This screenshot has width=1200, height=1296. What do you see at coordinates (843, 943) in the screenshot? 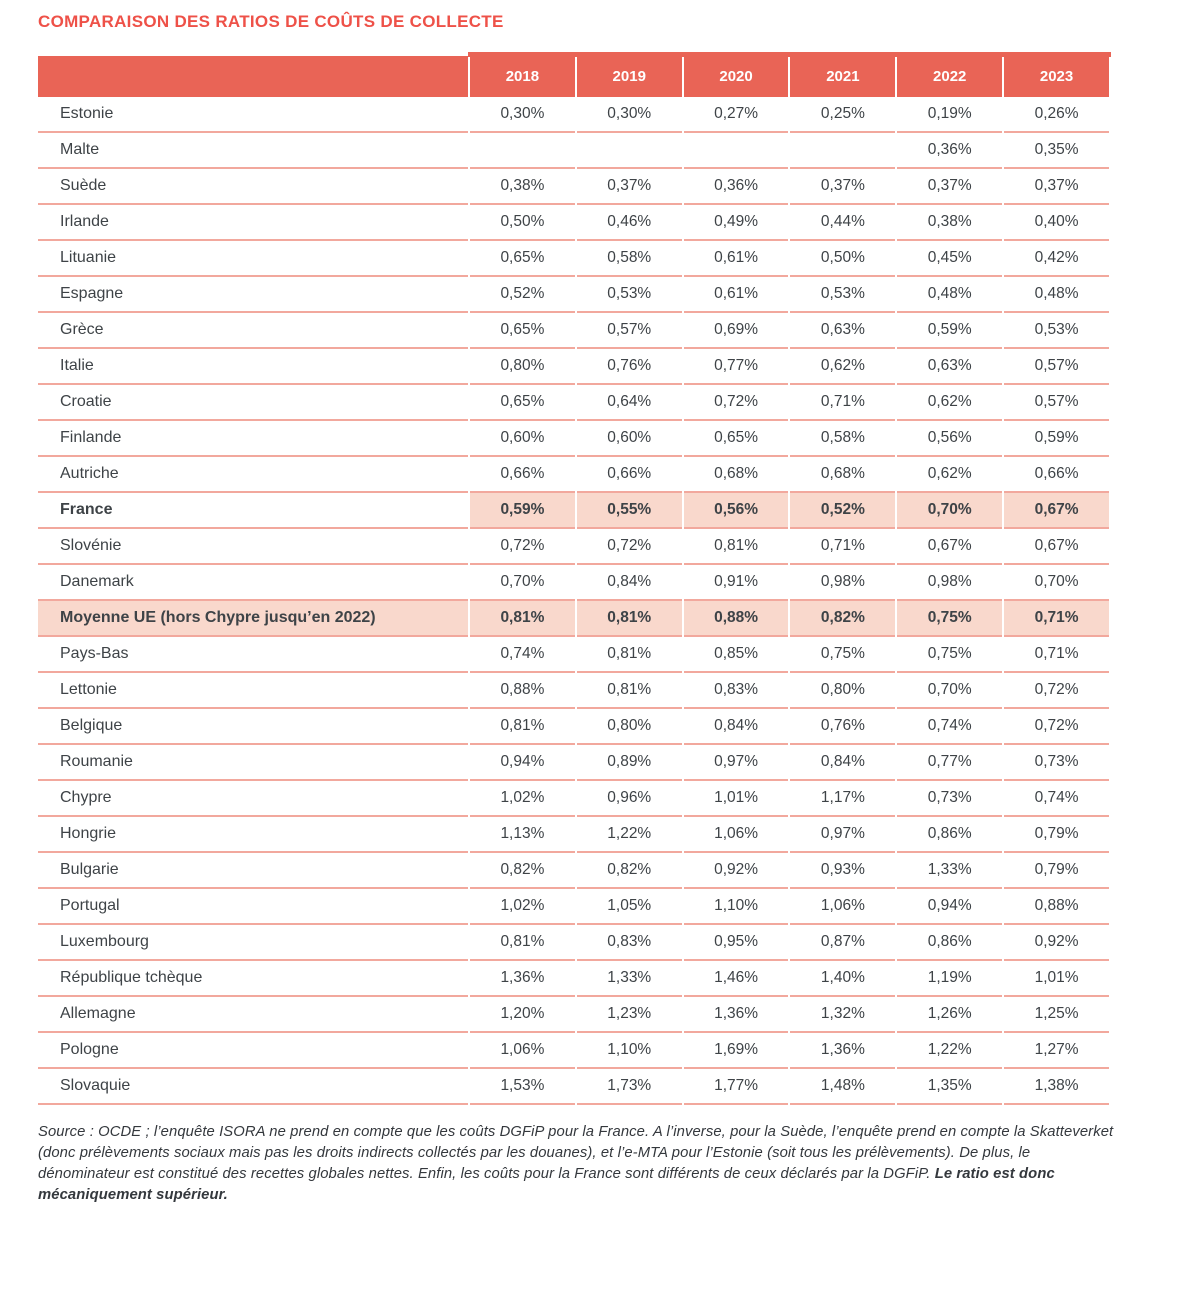
I see `ratio-value: 0,87%` at bounding box center [843, 943].